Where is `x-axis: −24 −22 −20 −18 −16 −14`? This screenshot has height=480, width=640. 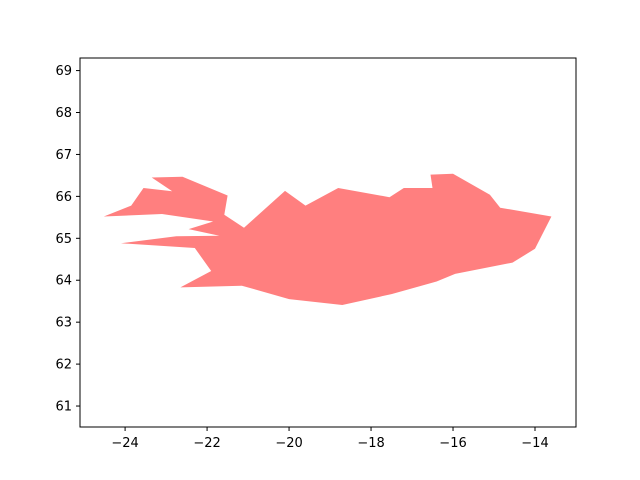
x-axis: −24 −22 −20 −18 −16 −14 is located at coordinates (330, 439).